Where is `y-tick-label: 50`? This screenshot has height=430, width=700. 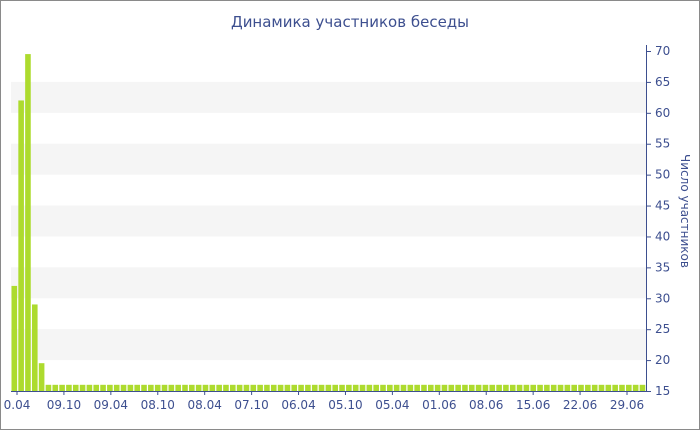
y-tick-label: 50 is located at coordinates (662, 175).